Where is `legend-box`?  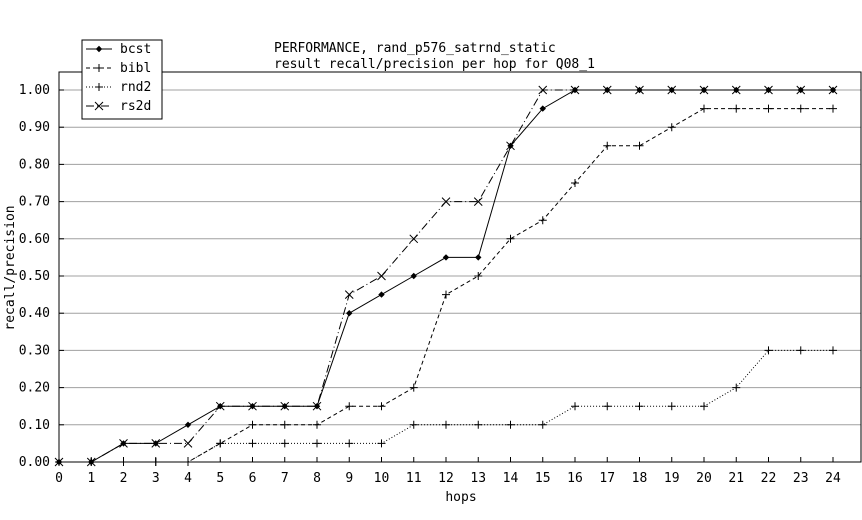
legend-box is located at coordinates (122, 79).